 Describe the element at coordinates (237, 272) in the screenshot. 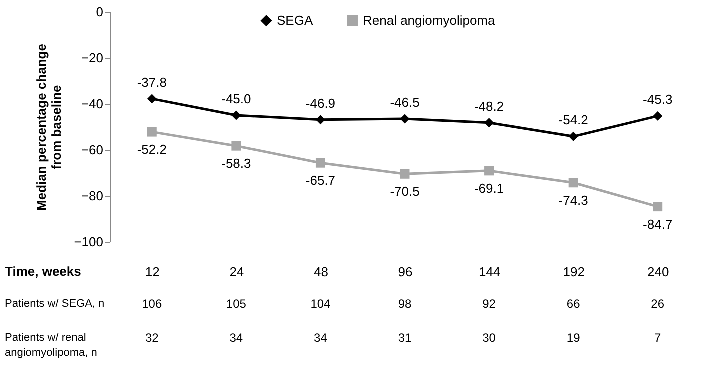

I see `x-tick-label: 24` at that location.